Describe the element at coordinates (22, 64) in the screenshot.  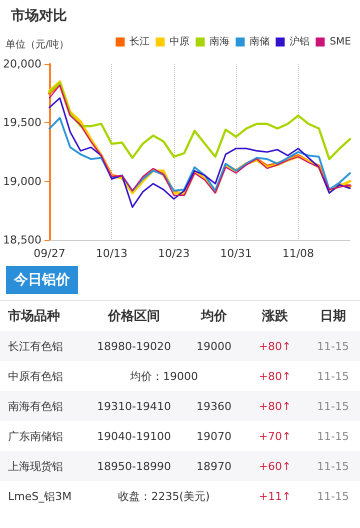
I see `y-tick-label: 20,000` at that location.